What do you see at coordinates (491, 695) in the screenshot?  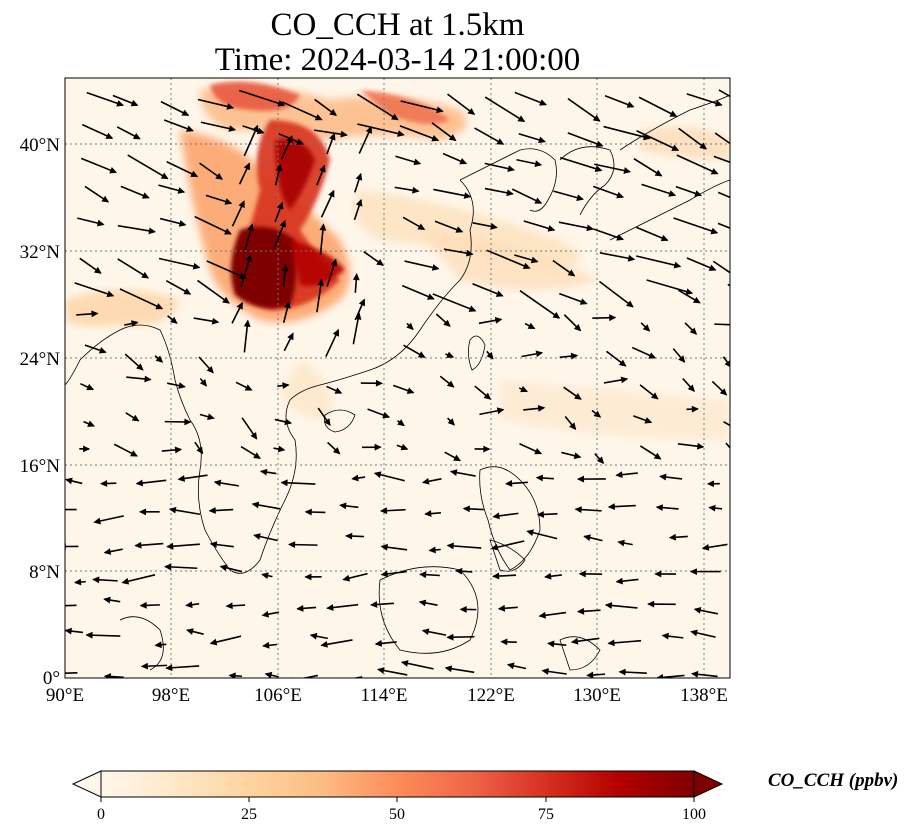 I see `lon-tick-122e: 122°E` at bounding box center [491, 695].